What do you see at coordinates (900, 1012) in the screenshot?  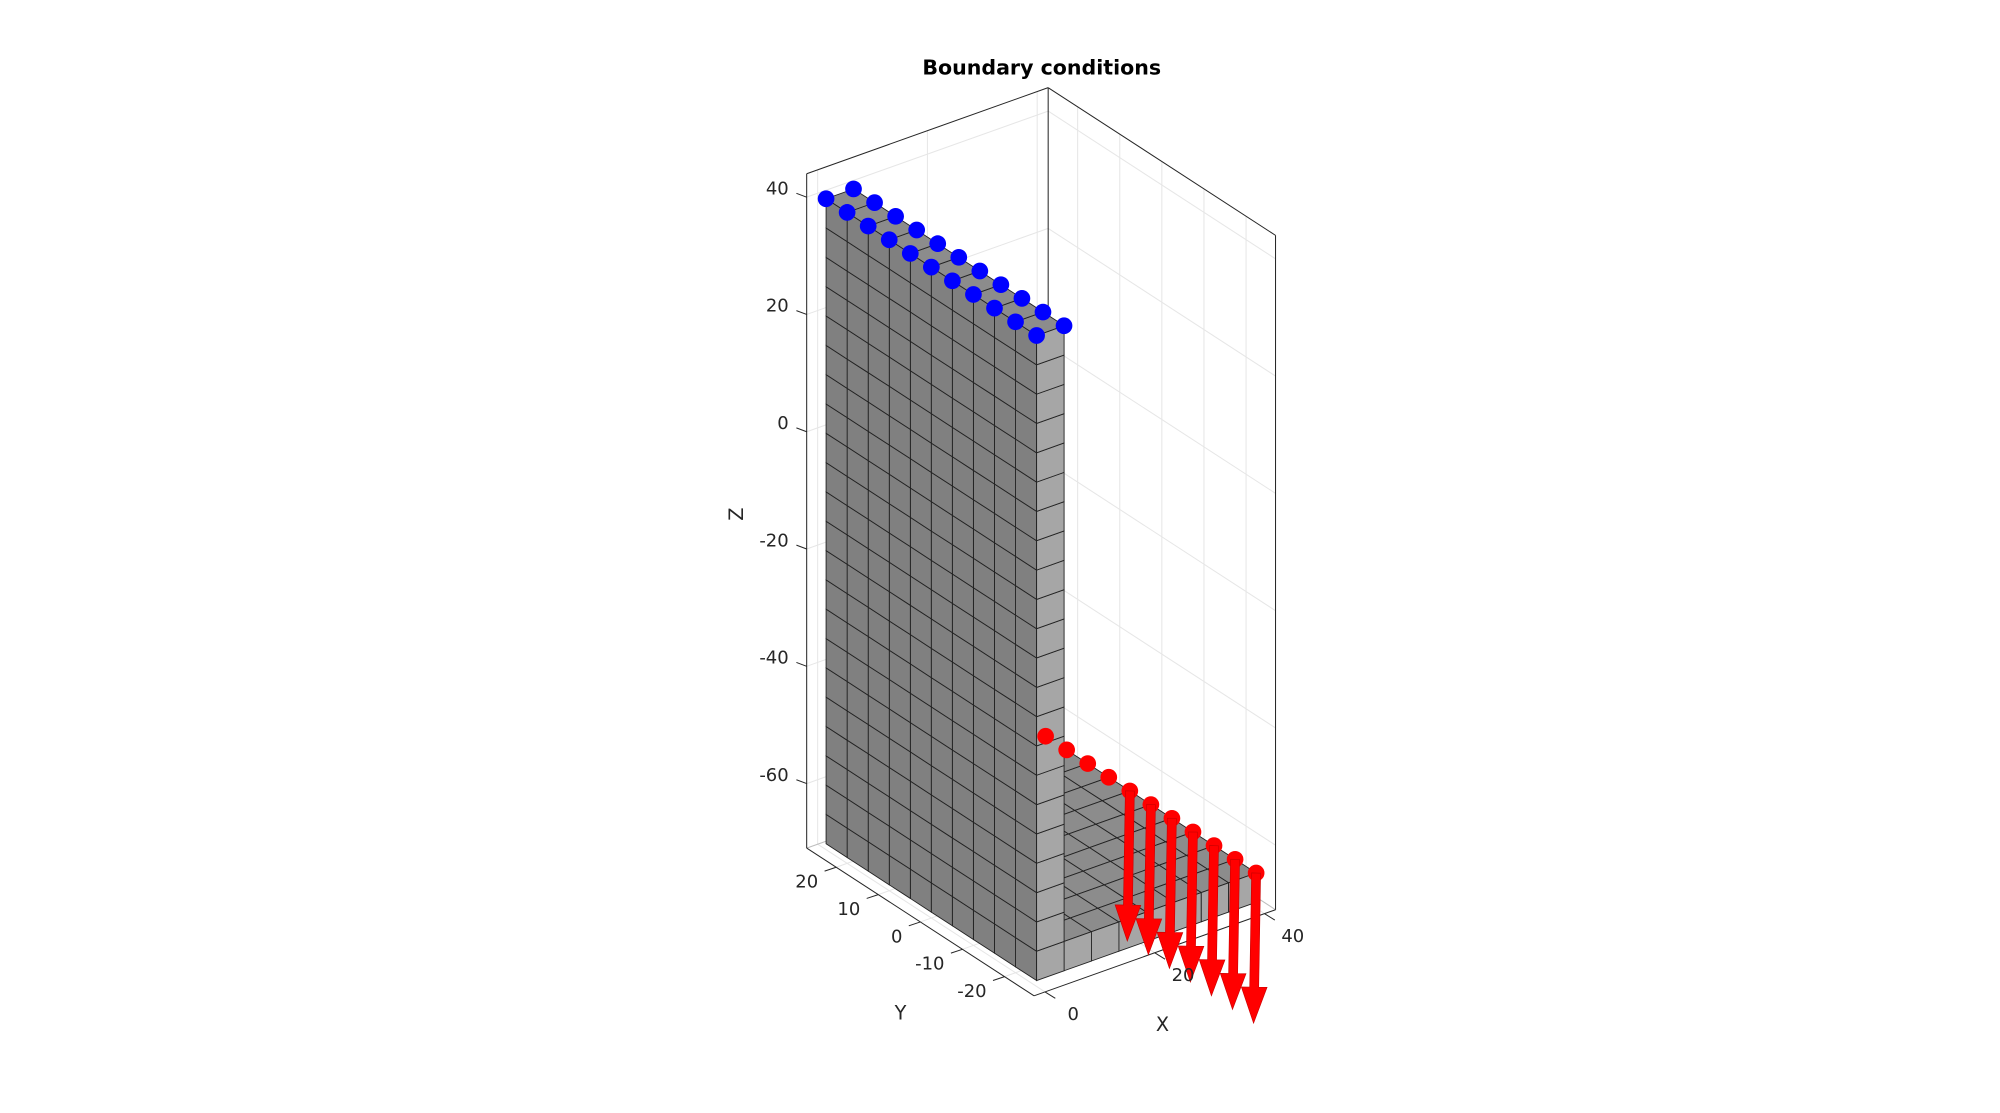 I see `y-axis-label: Y` at bounding box center [900, 1012].